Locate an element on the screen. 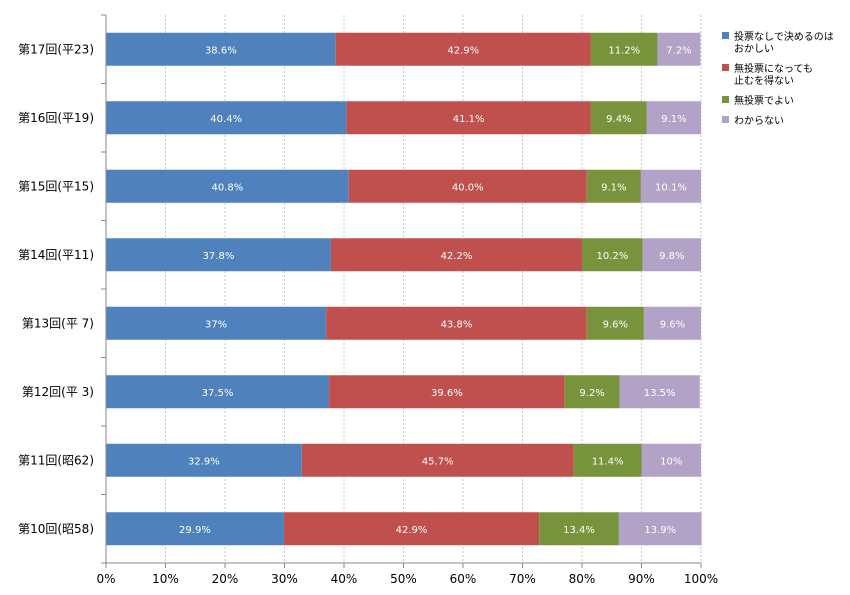 Image resolution: width=850 pixels, height=595 pixels. data-label: 40.4% is located at coordinates (226, 119).